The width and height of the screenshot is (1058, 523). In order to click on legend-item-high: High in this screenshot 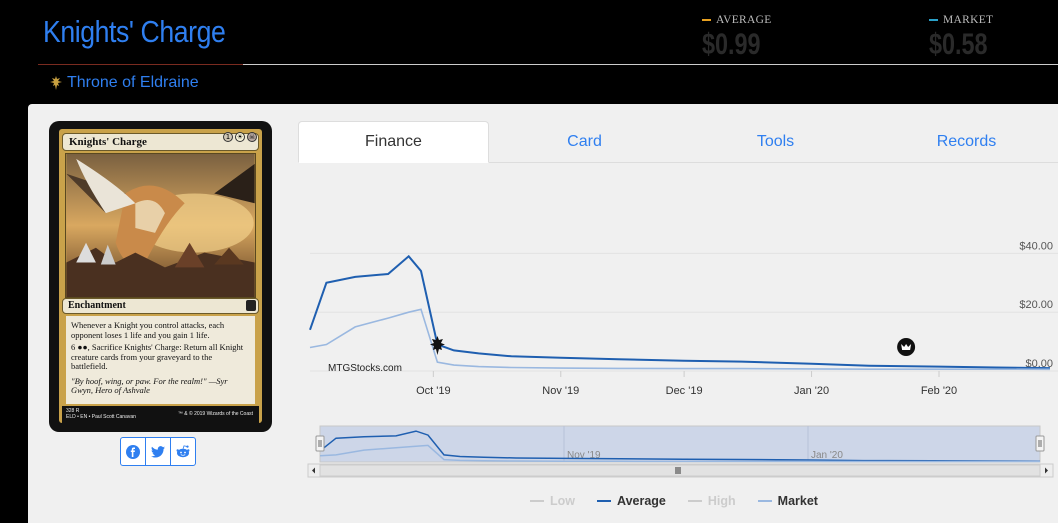, I will do `click(711, 501)`.